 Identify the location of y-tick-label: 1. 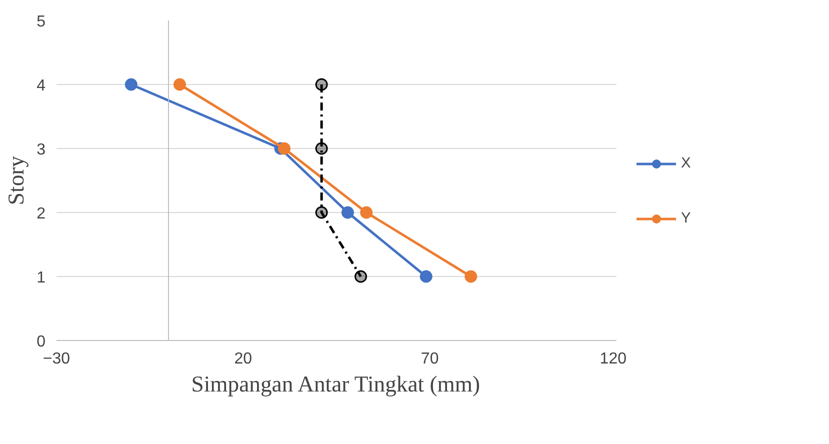
(41, 278).